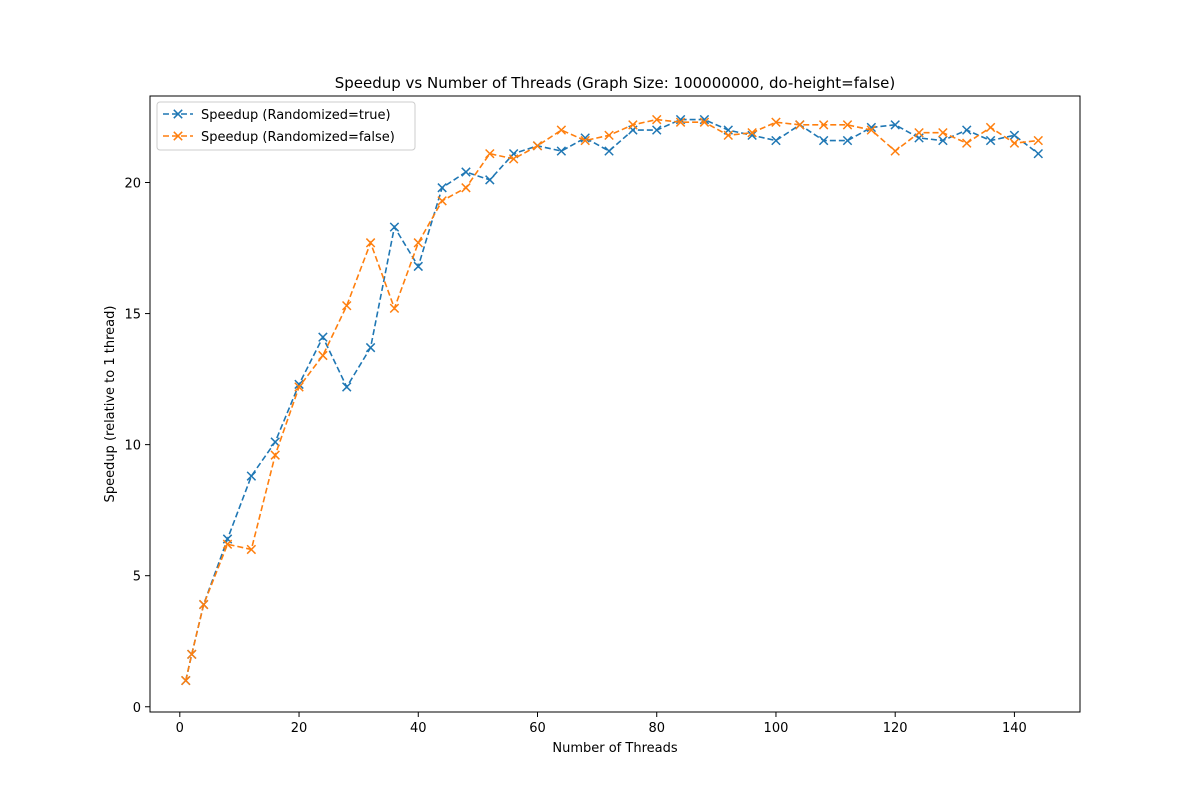  I want to click on x-tick-label: 40, so click(418, 728).